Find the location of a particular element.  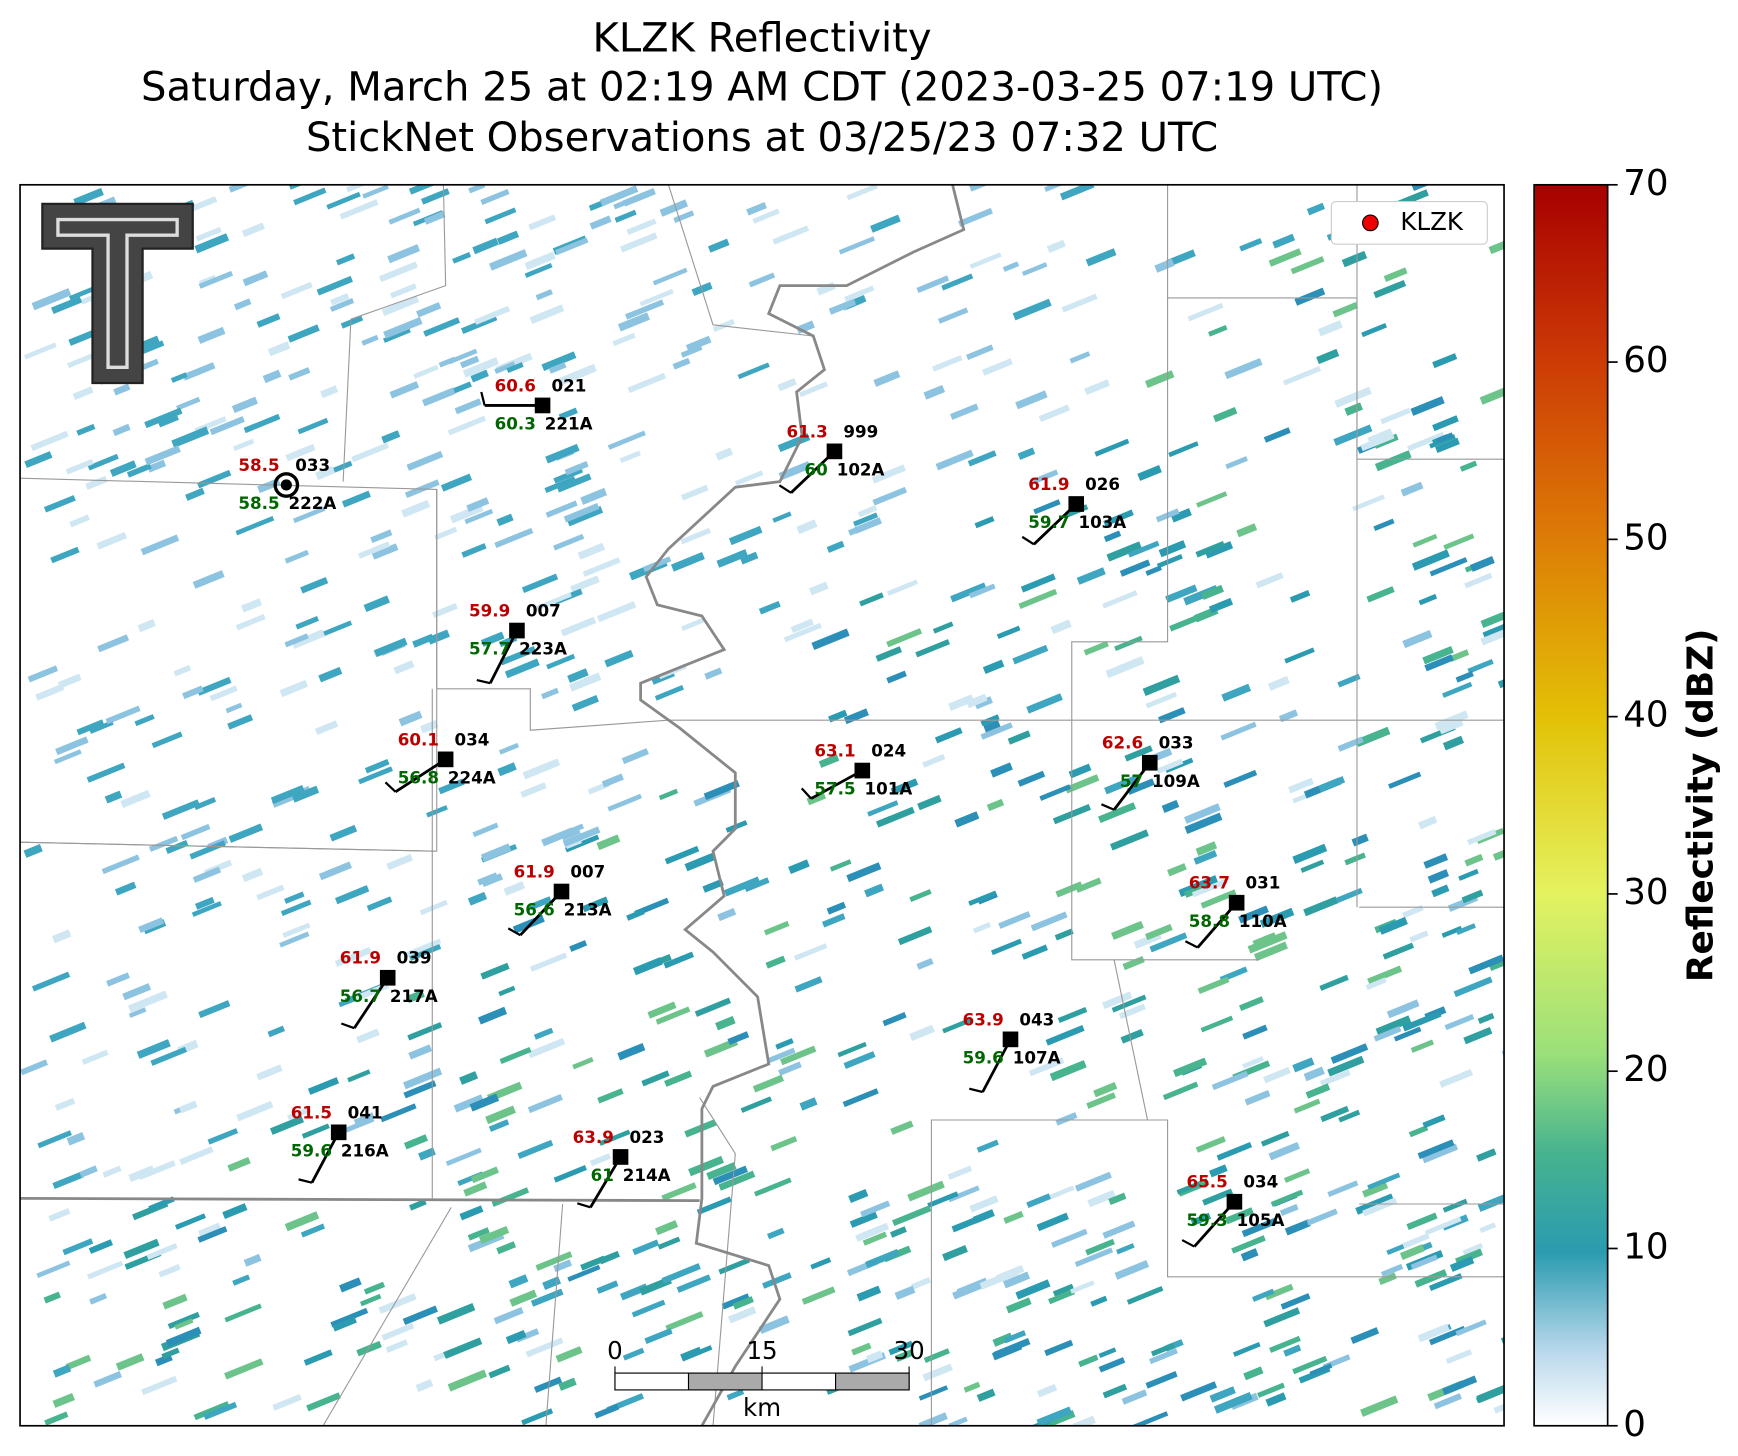

dewpoint: 58.5 is located at coordinates (258, 503).